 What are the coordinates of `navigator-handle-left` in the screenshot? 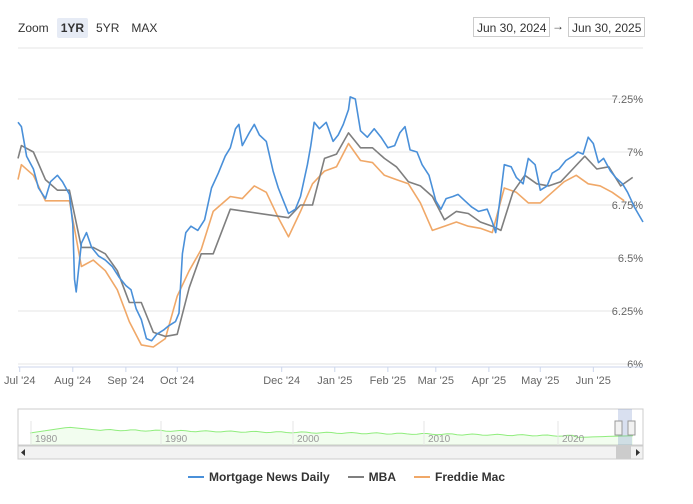 It's located at (618, 428).